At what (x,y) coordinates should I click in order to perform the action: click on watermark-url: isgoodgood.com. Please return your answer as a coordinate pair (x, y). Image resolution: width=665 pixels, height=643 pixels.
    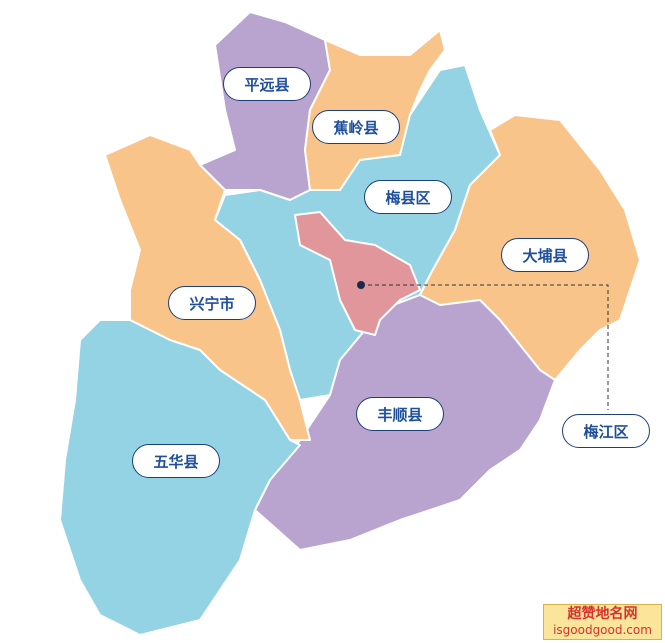
    Looking at the image, I should click on (602, 630).